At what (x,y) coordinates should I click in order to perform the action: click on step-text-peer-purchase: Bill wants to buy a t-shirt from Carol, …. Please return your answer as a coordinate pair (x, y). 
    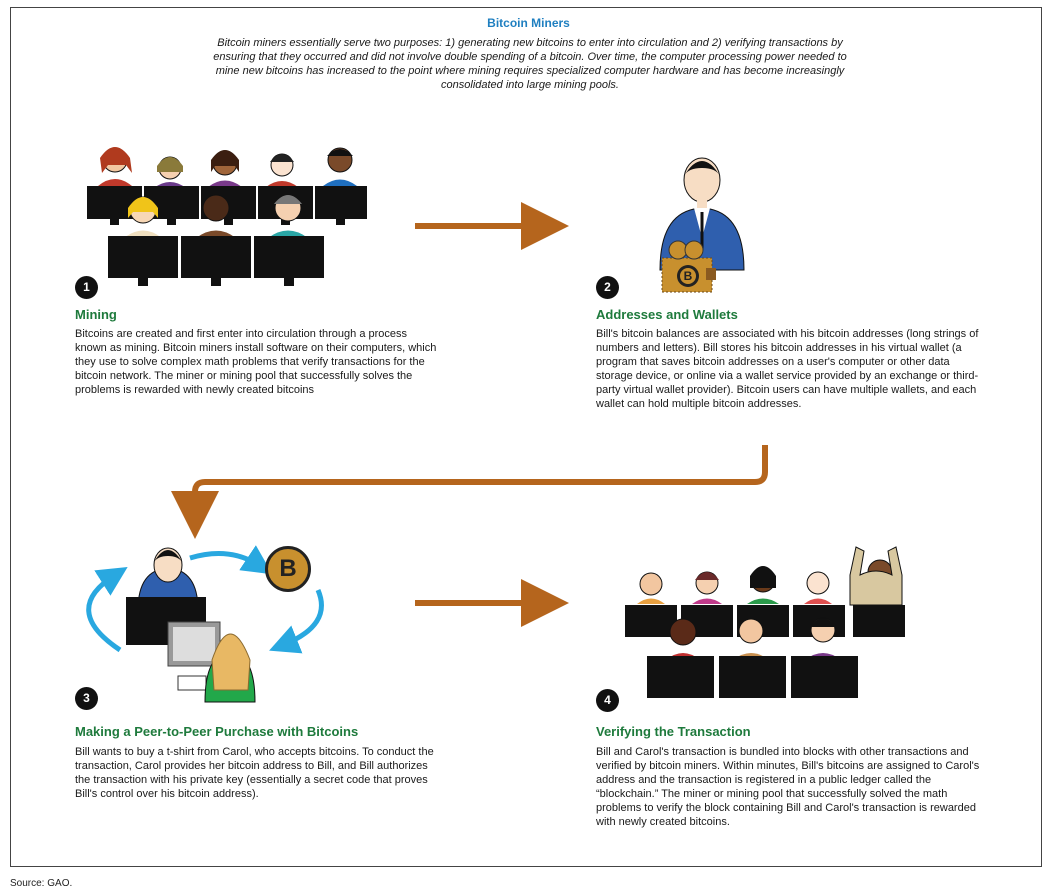
    Looking at the image, I should click on (254, 773).